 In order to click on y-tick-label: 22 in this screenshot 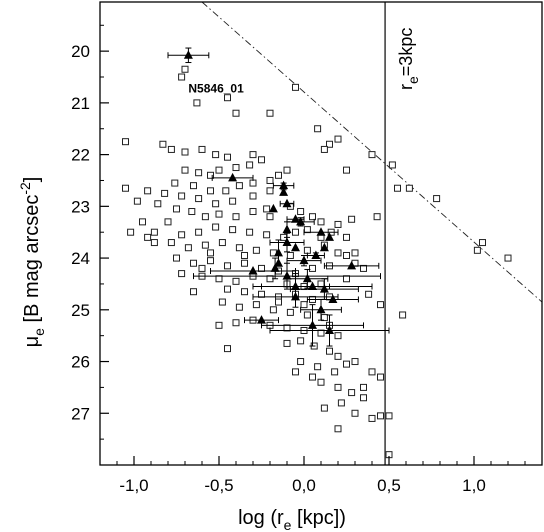, I will do `click(80, 155)`.